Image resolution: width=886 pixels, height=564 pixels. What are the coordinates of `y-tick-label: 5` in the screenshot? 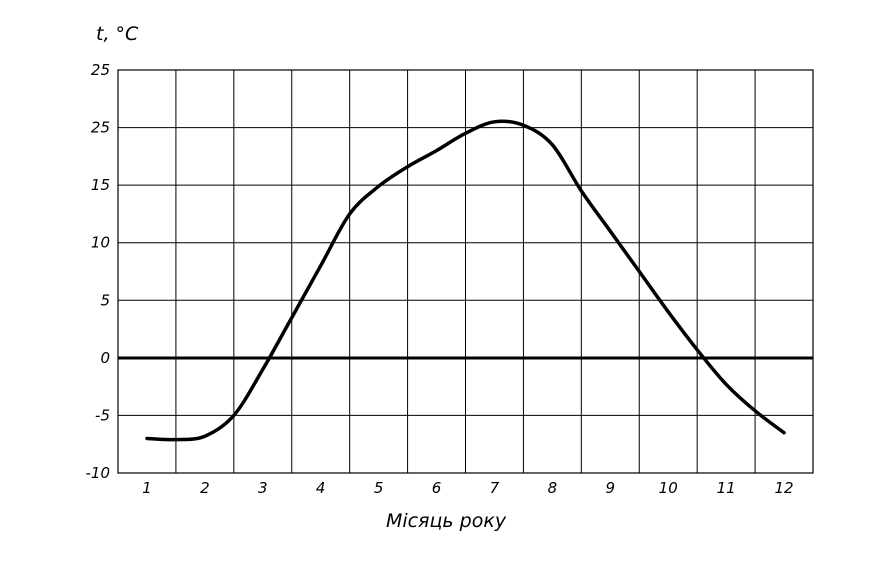 It's located at (105, 300).